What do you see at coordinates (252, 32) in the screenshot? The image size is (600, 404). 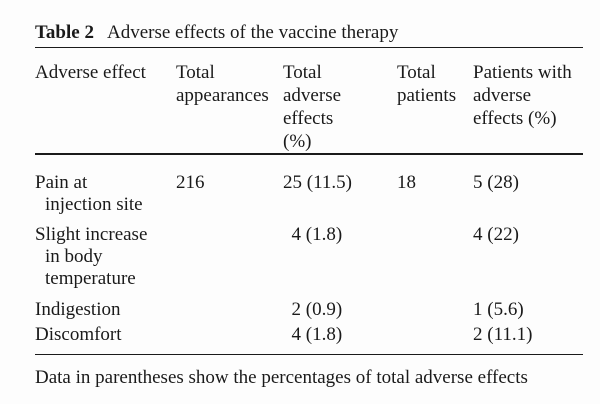 I see `table-title: Adverse effects of the vaccine therapy` at bounding box center [252, 32].